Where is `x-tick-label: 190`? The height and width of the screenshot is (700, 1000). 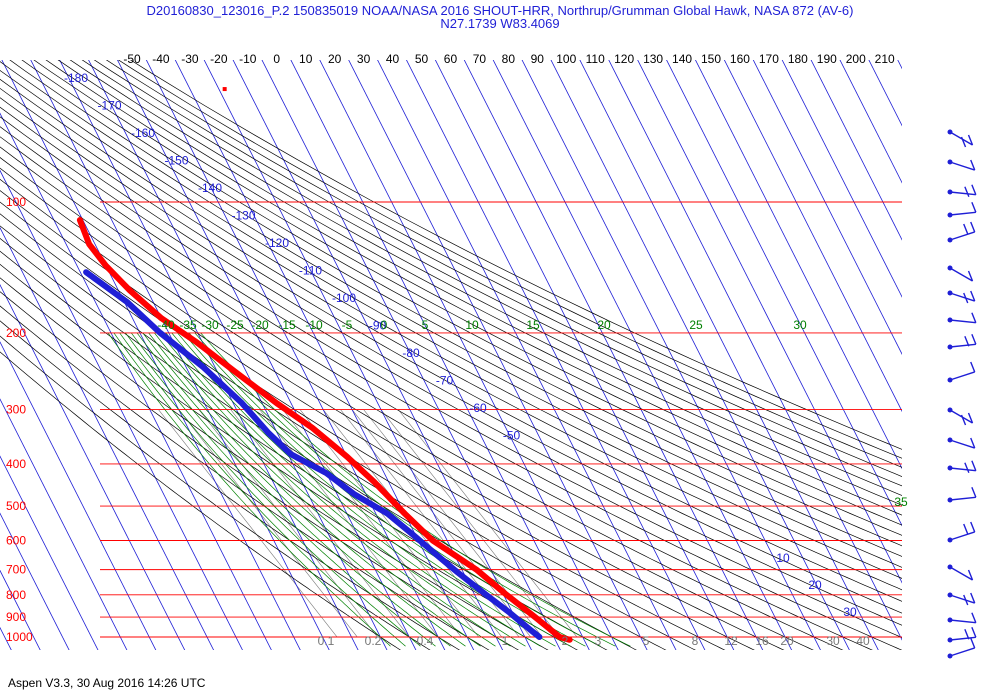
x-tick-label: 190 is located at coordinates (827, 59).